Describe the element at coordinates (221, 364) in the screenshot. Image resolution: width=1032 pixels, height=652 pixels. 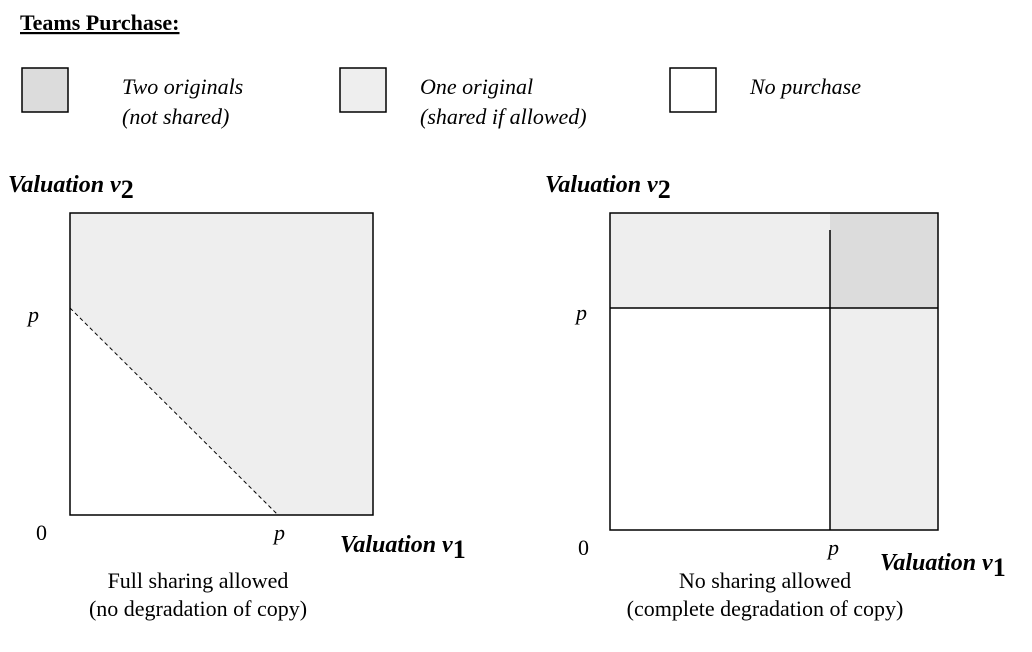
I see `frame` at that location.